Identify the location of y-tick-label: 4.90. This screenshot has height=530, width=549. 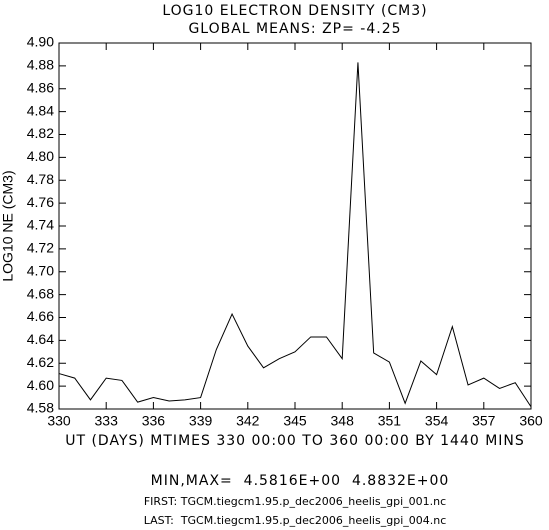
(40, 42).